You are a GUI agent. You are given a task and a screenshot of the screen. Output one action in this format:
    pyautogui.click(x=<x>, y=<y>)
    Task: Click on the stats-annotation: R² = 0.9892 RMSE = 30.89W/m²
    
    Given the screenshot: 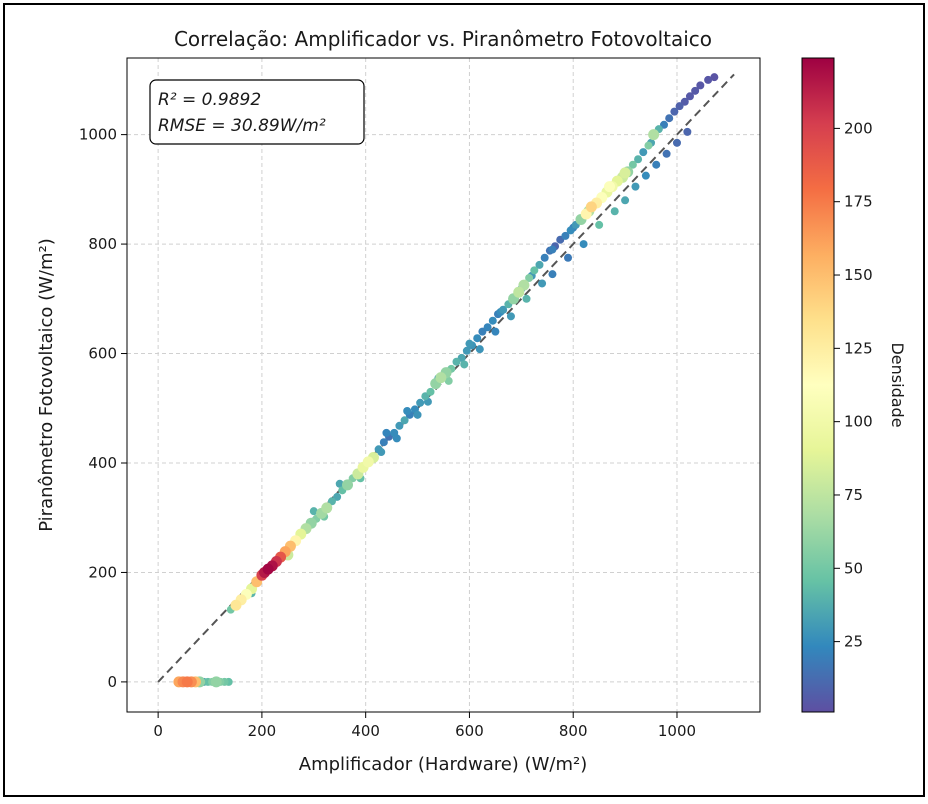 What is the action you would take?
    pyautogui.click(x=257, y=112)
    